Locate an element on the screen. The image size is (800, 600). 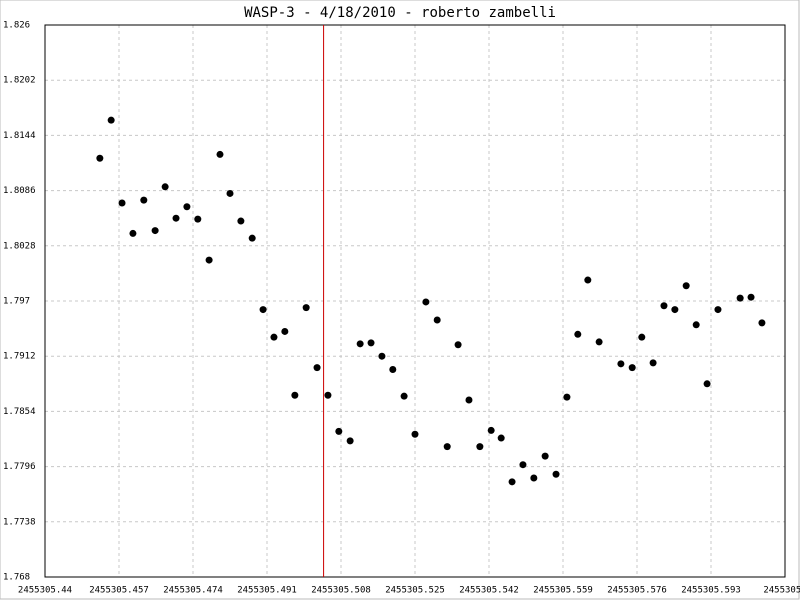
x-tick-label: 2455305. is located at coordinates (781, 591).